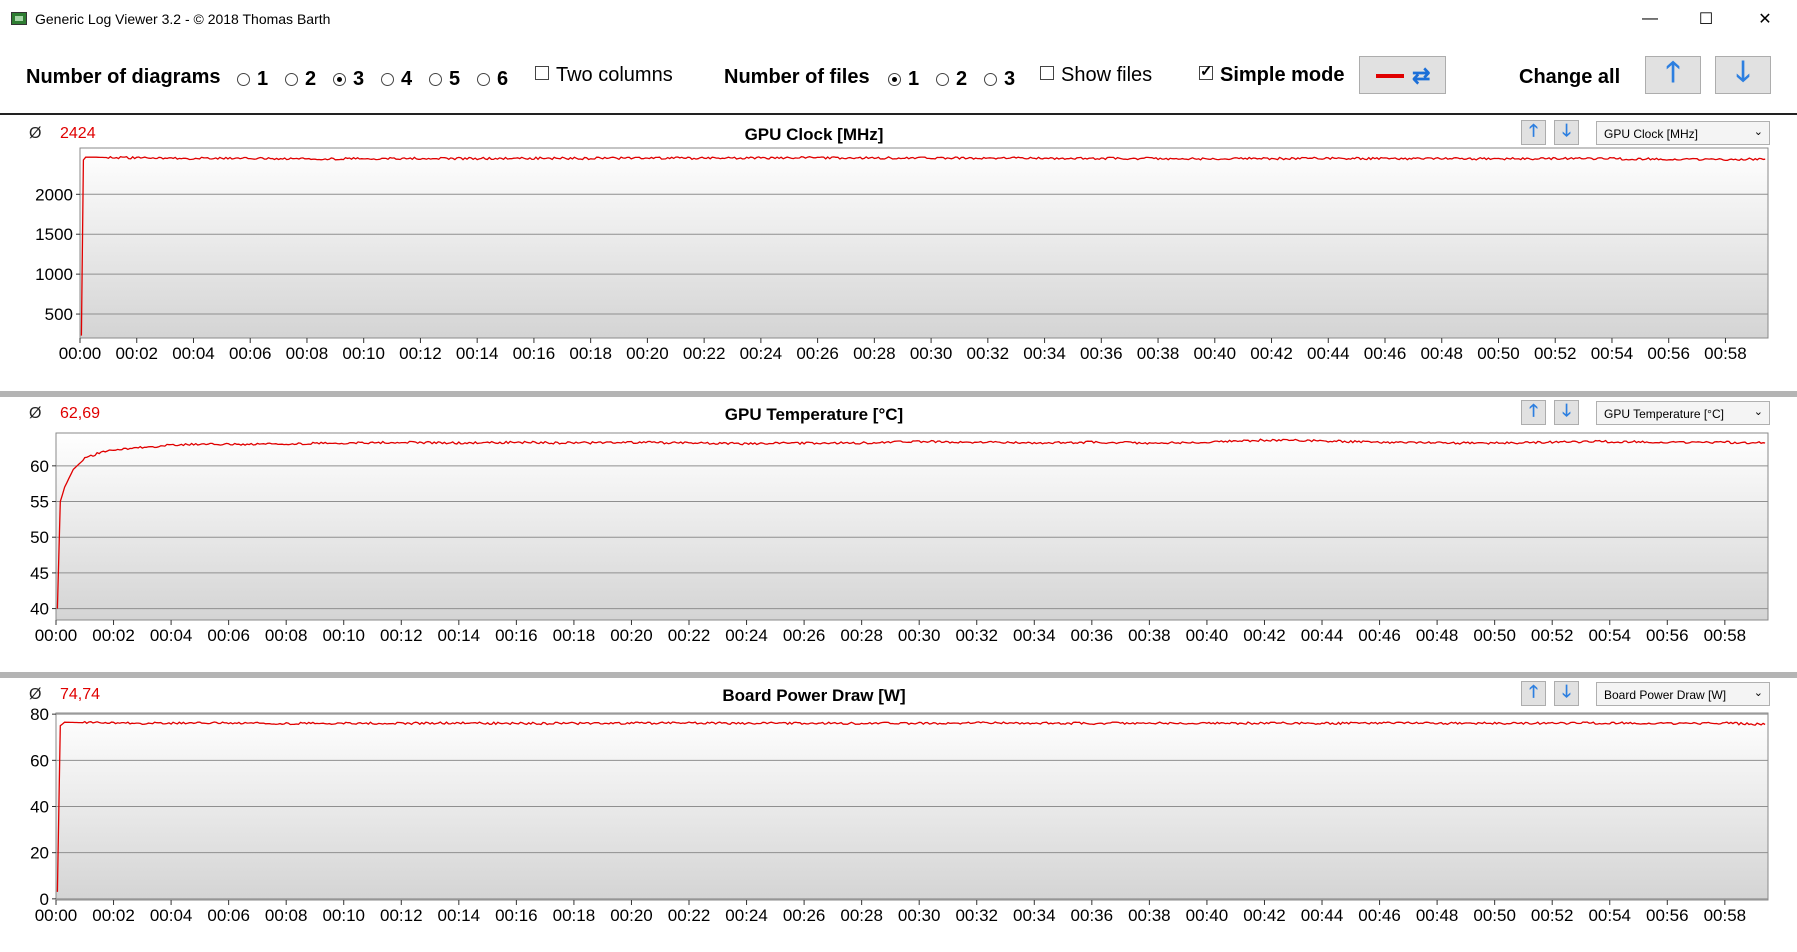  What do you see at coordinates (647, 353) in the screenshot?
I see `x-tick-label: 00:20` at bounding box center [647, 353].